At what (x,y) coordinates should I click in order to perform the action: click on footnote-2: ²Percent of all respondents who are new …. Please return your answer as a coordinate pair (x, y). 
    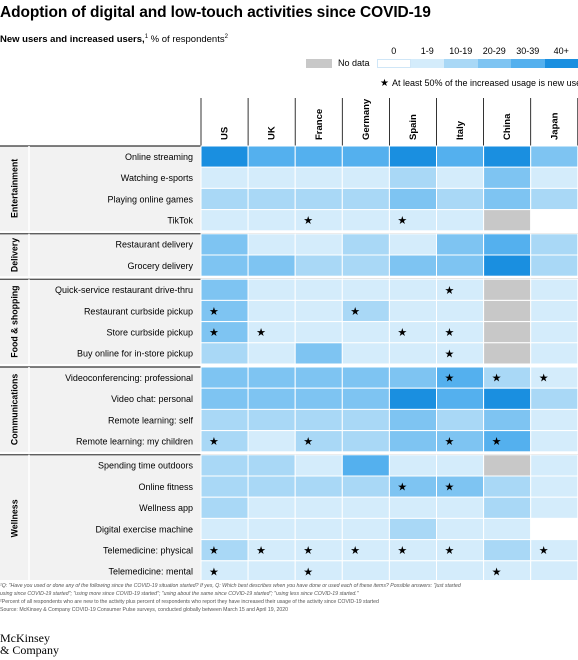
    Looking at the image, I should click on (189, 602).